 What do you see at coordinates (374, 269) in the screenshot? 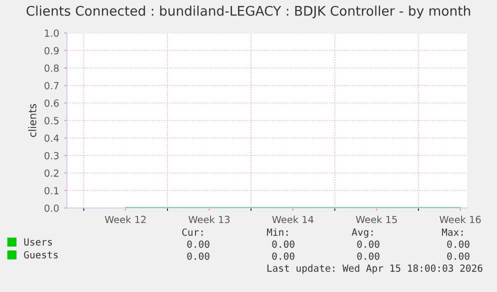
I see `text: Last update: Wed Apr 15 18:00:03 2026` at bounding box center [374, 269].